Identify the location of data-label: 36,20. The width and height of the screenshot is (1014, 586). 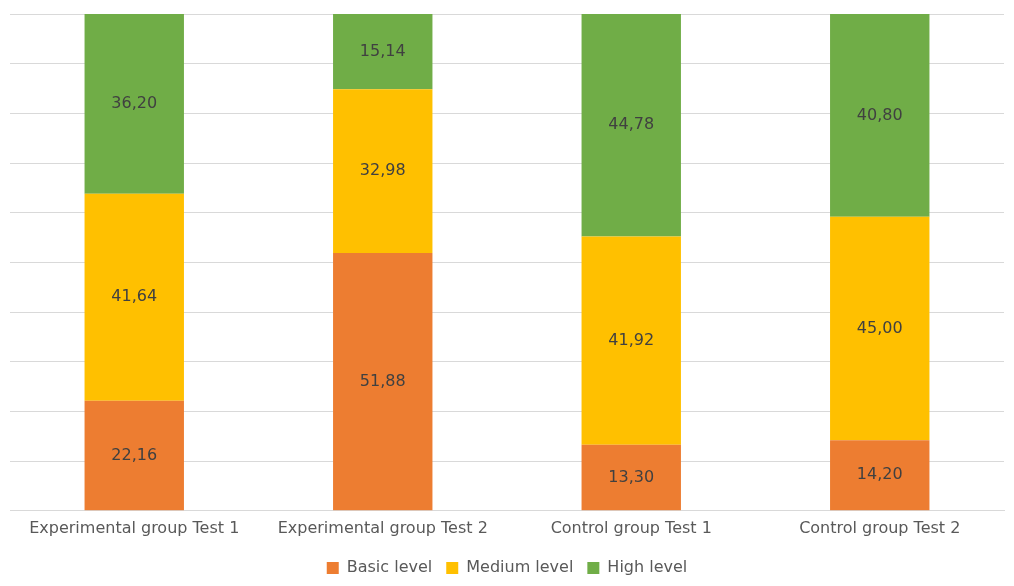
(134, 103).